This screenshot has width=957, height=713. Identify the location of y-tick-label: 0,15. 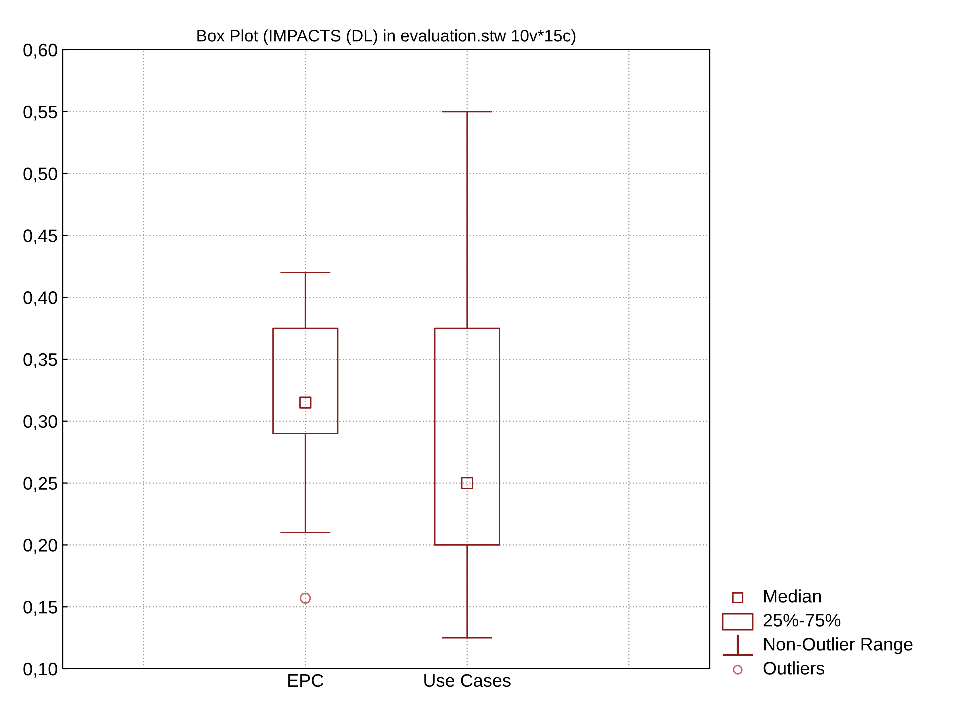
(41, 608).